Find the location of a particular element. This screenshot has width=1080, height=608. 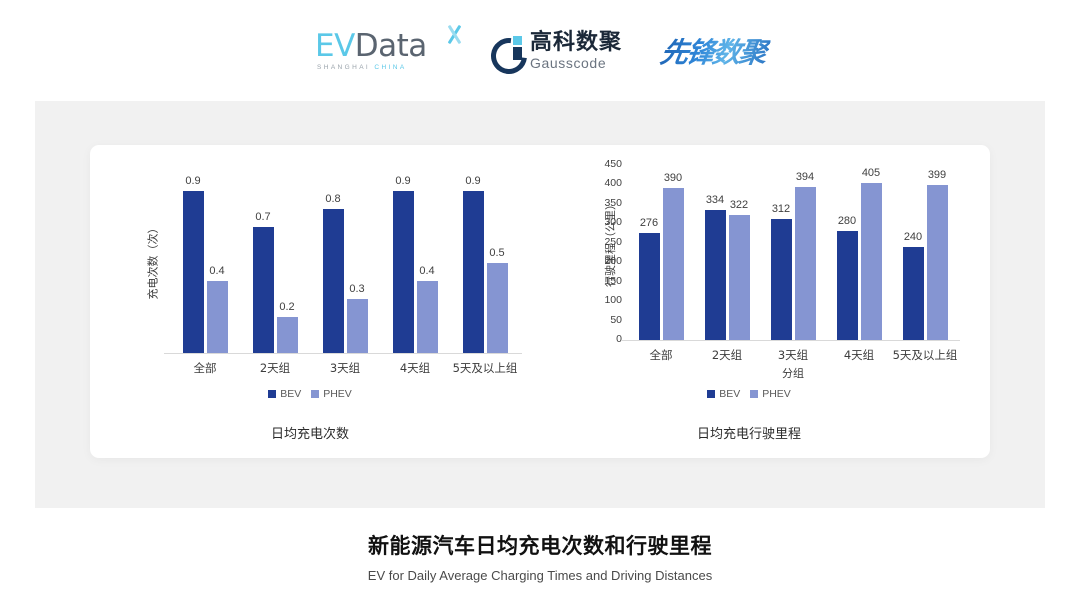

gausscode-text: 高科数聚 Gausscode is located at coordinates (575, 50).